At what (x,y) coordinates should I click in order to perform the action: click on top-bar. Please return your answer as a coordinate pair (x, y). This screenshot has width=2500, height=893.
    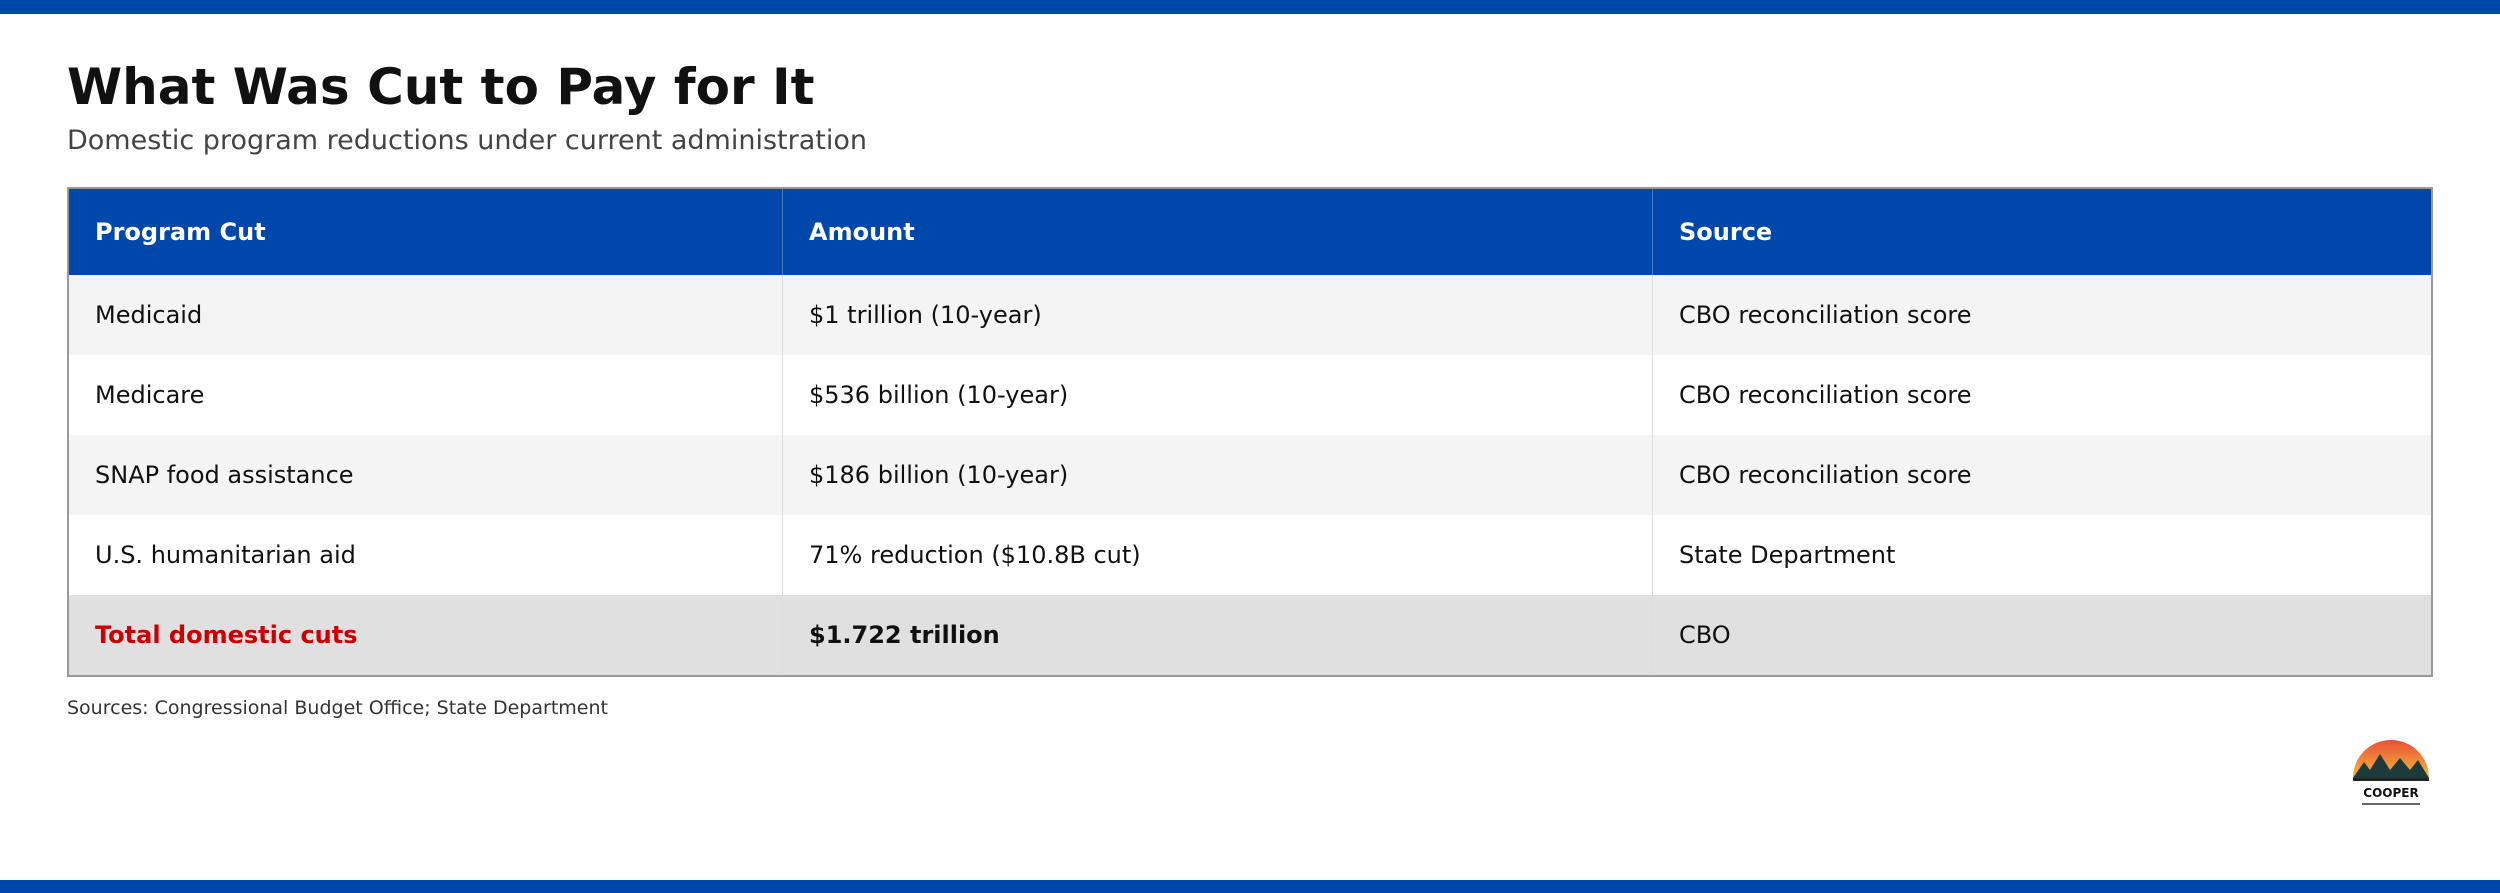
    Looking at the image, I should click on (1250, 7).